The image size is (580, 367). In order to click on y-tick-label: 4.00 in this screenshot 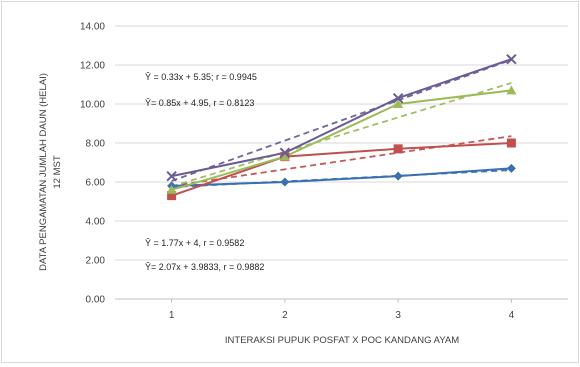, I will do `click(96, 222)`.